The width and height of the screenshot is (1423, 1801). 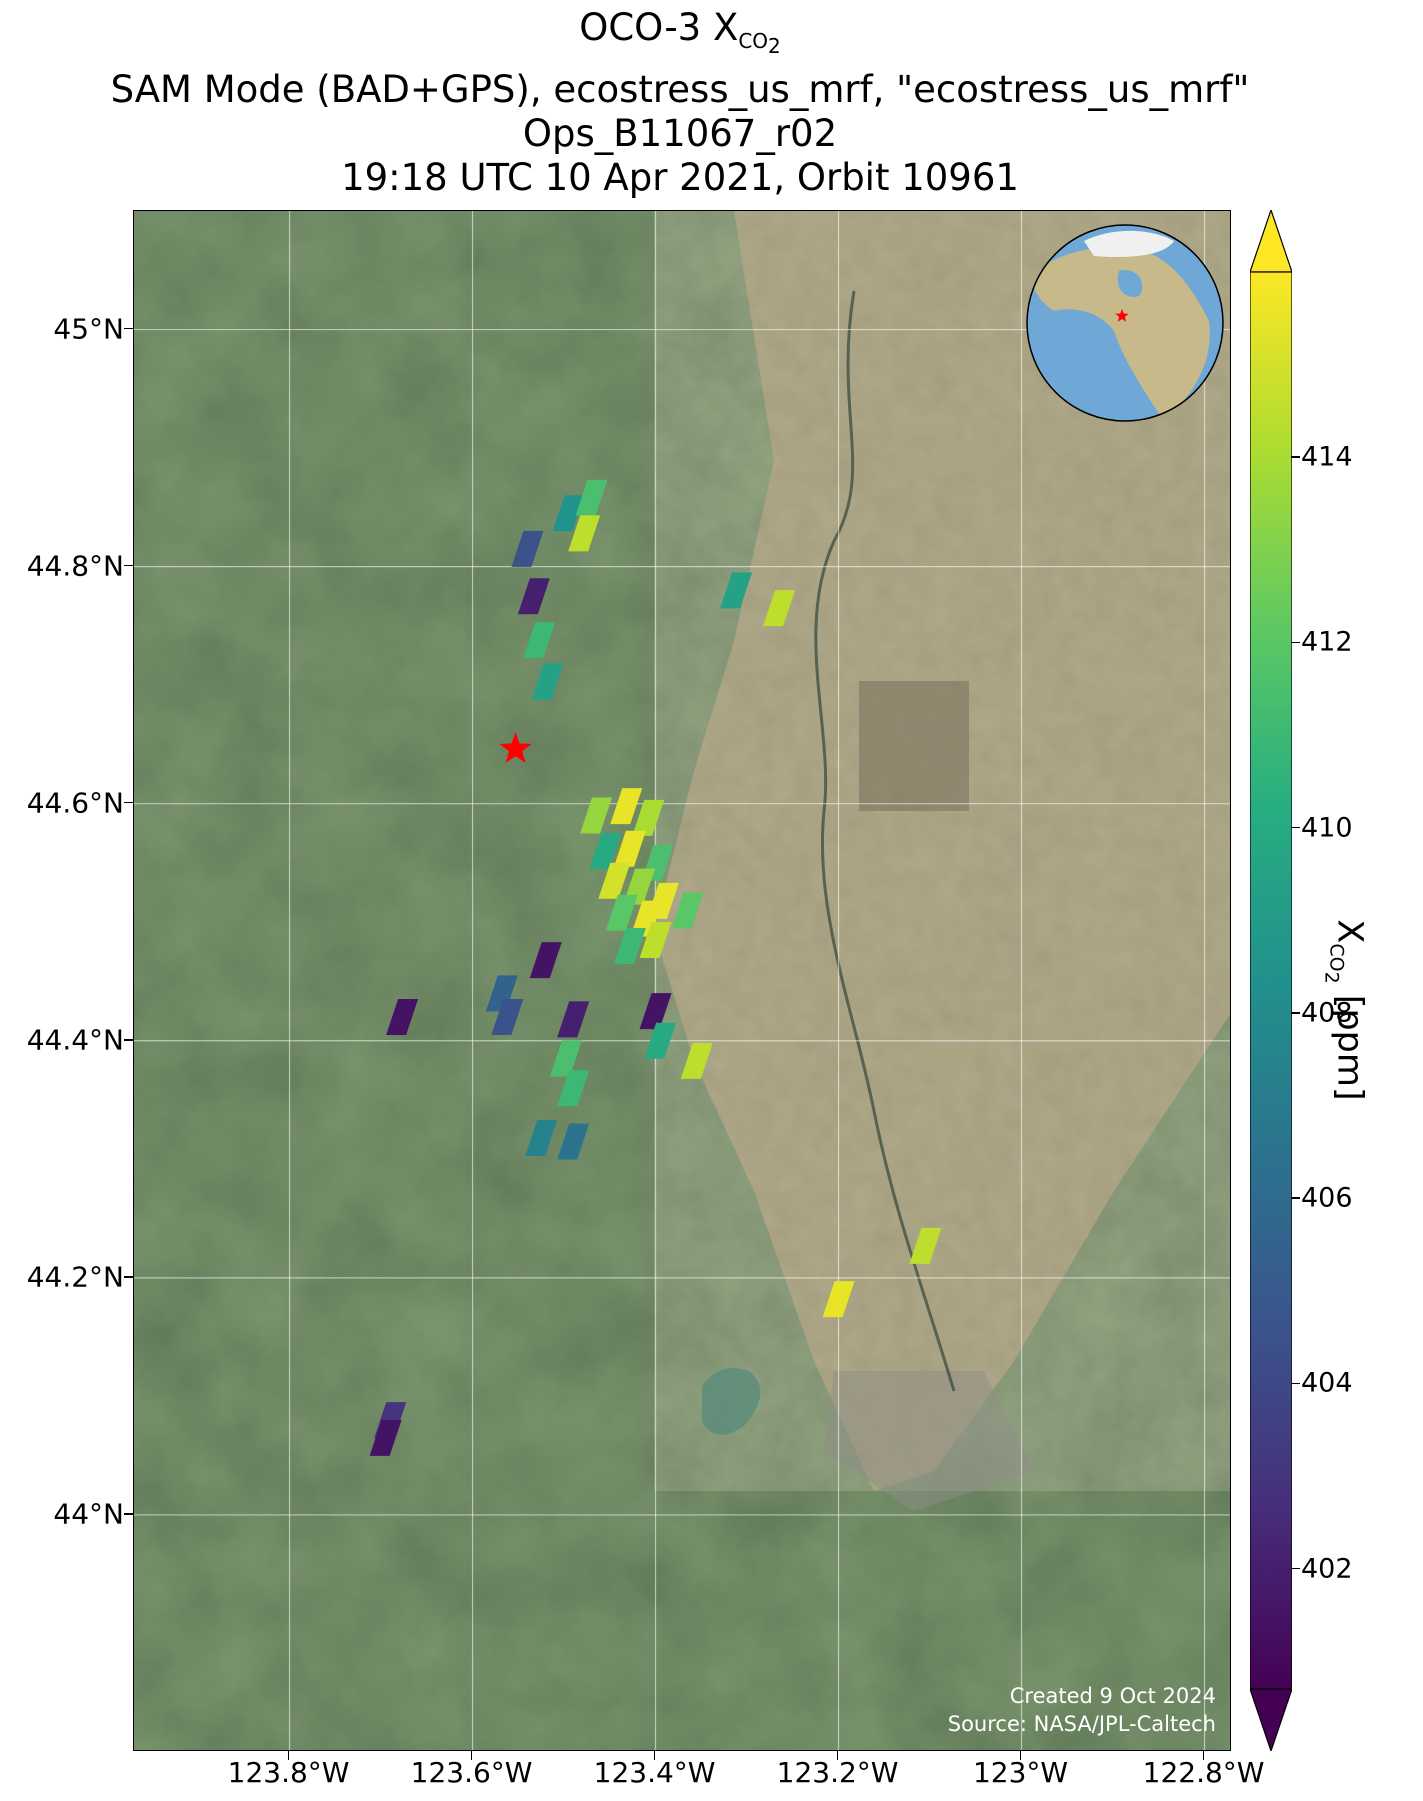 What do you see at coordinates (1327, 642) in the screenshot?
I see `colorbar-tick-label-5: 412` at bounding box center [1327, 642].